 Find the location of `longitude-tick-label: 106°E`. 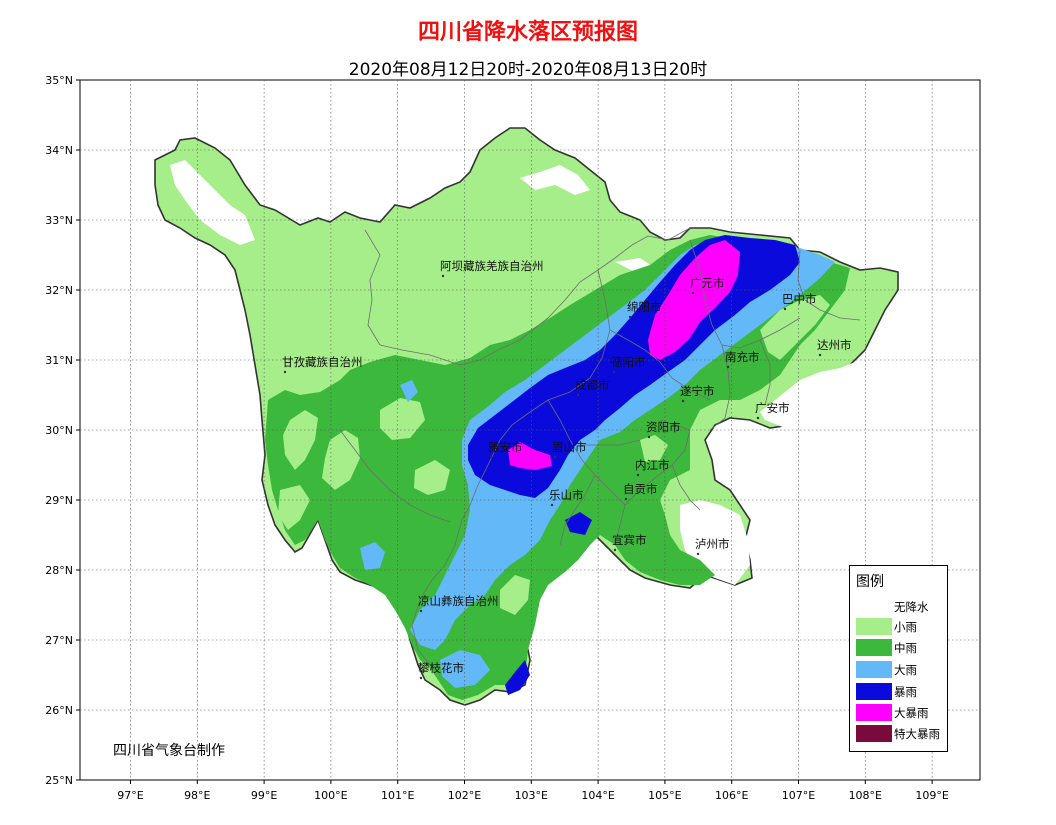

longitude-tick-label: 106°E is located at coordinates (731, 795).